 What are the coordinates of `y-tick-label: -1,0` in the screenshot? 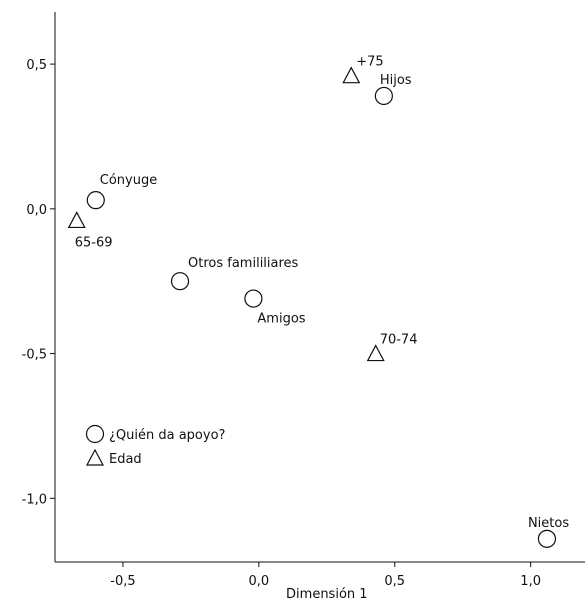 It's located at (34, 499).